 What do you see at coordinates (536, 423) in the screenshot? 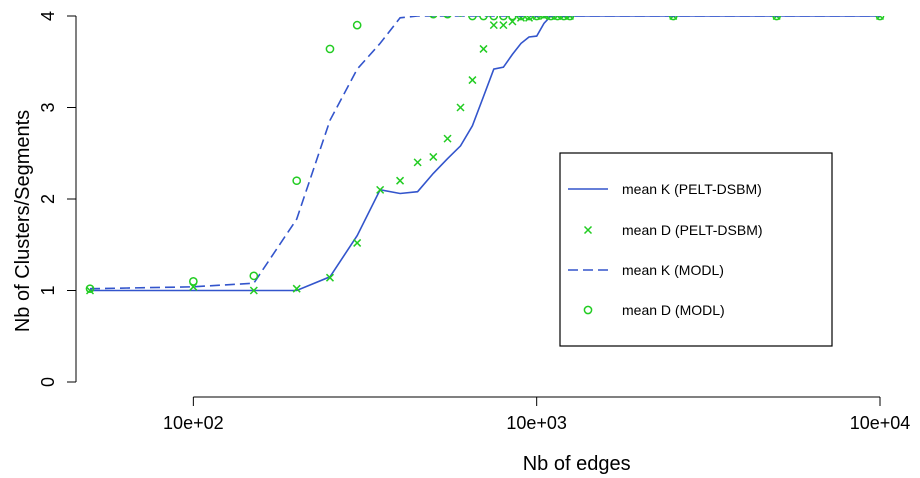
I see `x-tick-label: 10e+03` at bounding box center [536, 423].